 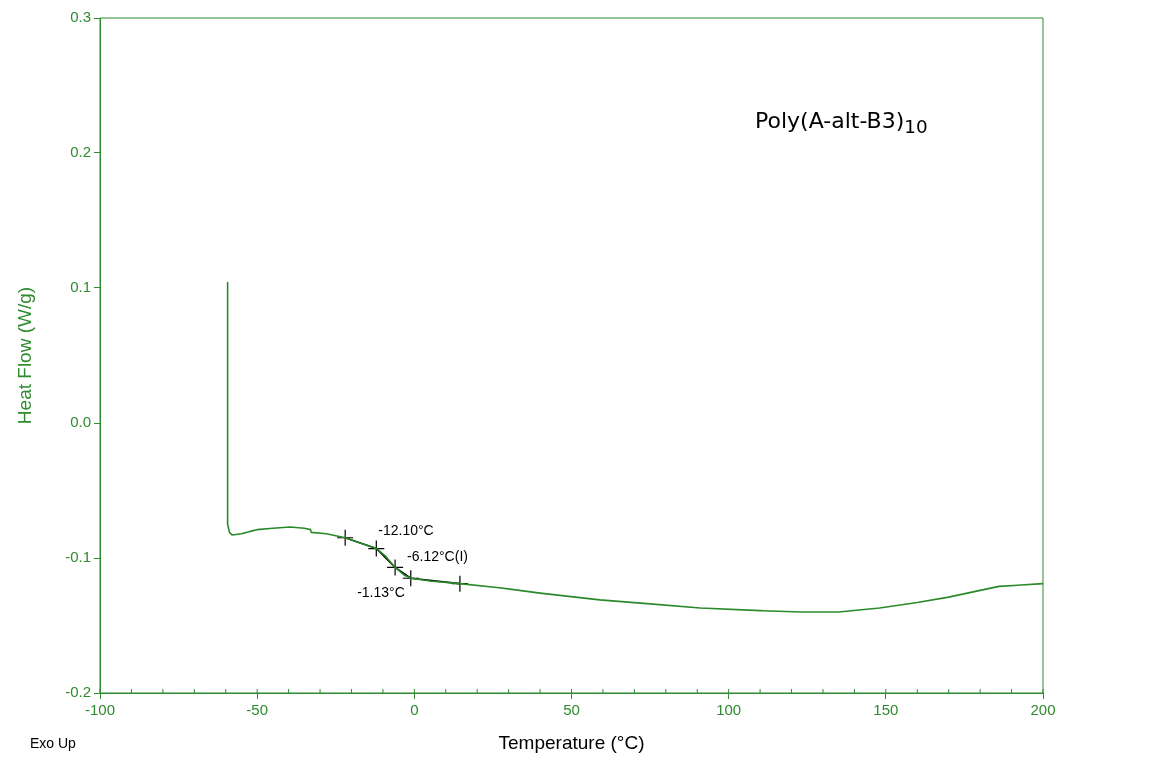 I want to click on x-tick-label: -50, so click(x=257, y=710).